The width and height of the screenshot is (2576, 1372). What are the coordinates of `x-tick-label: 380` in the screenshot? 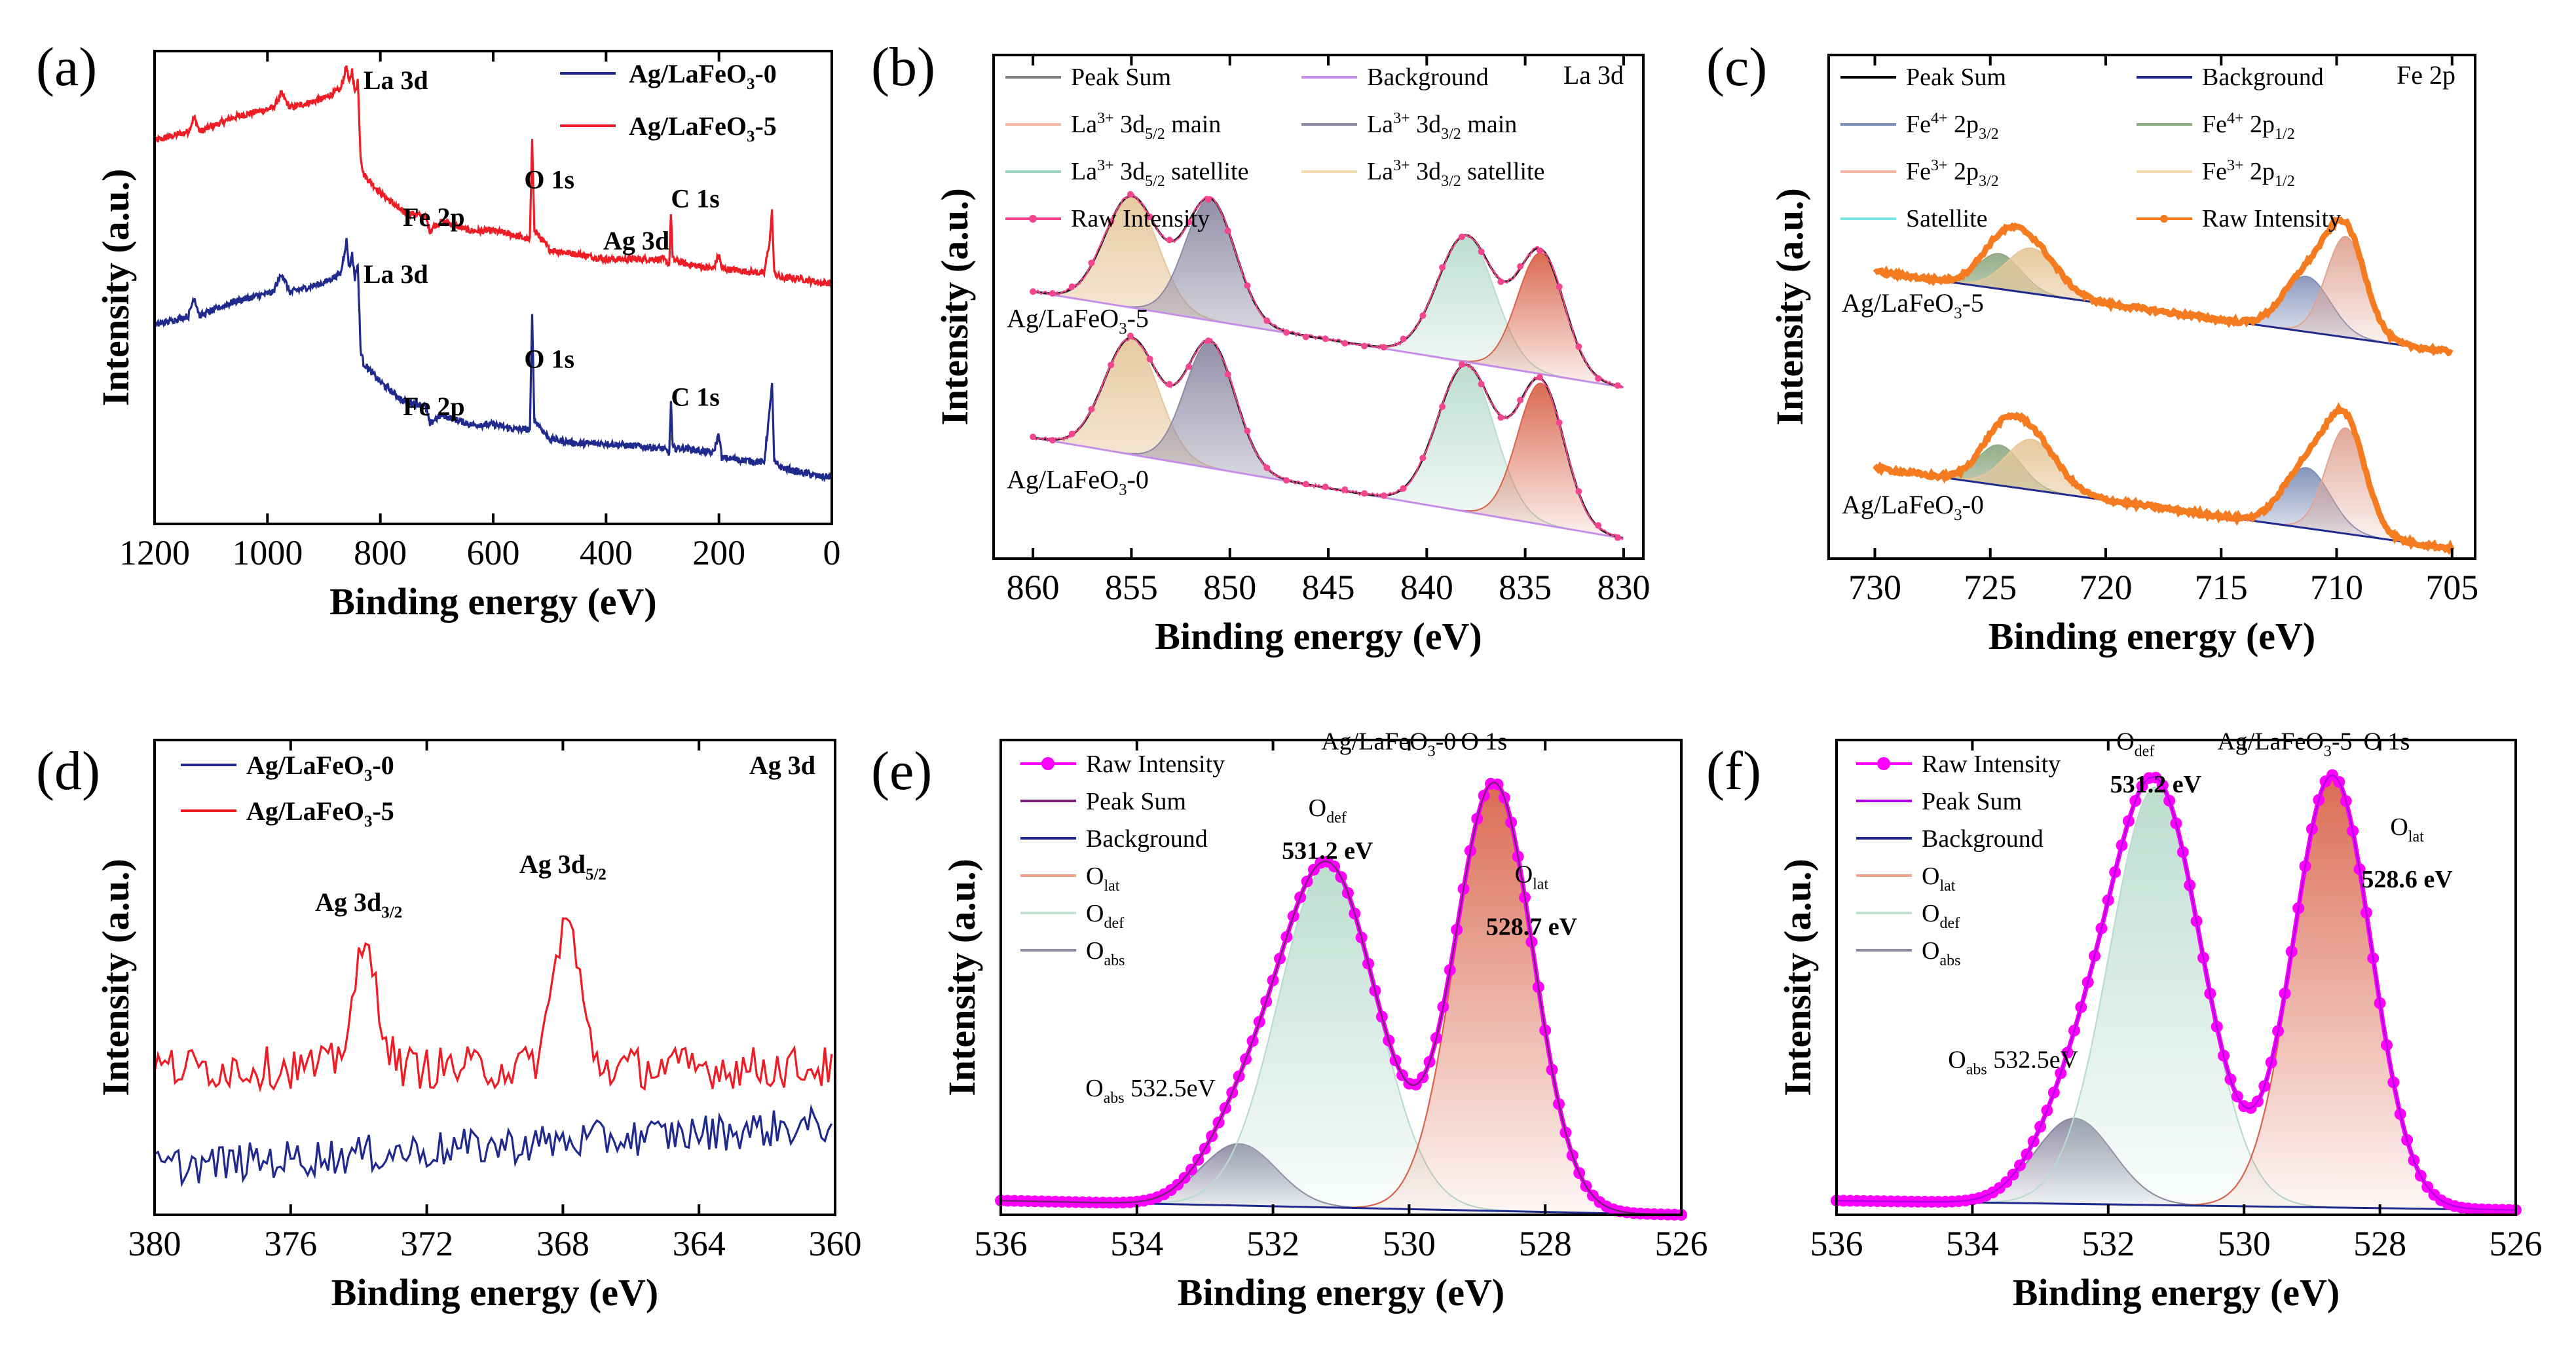 It's located at (154, 1243).